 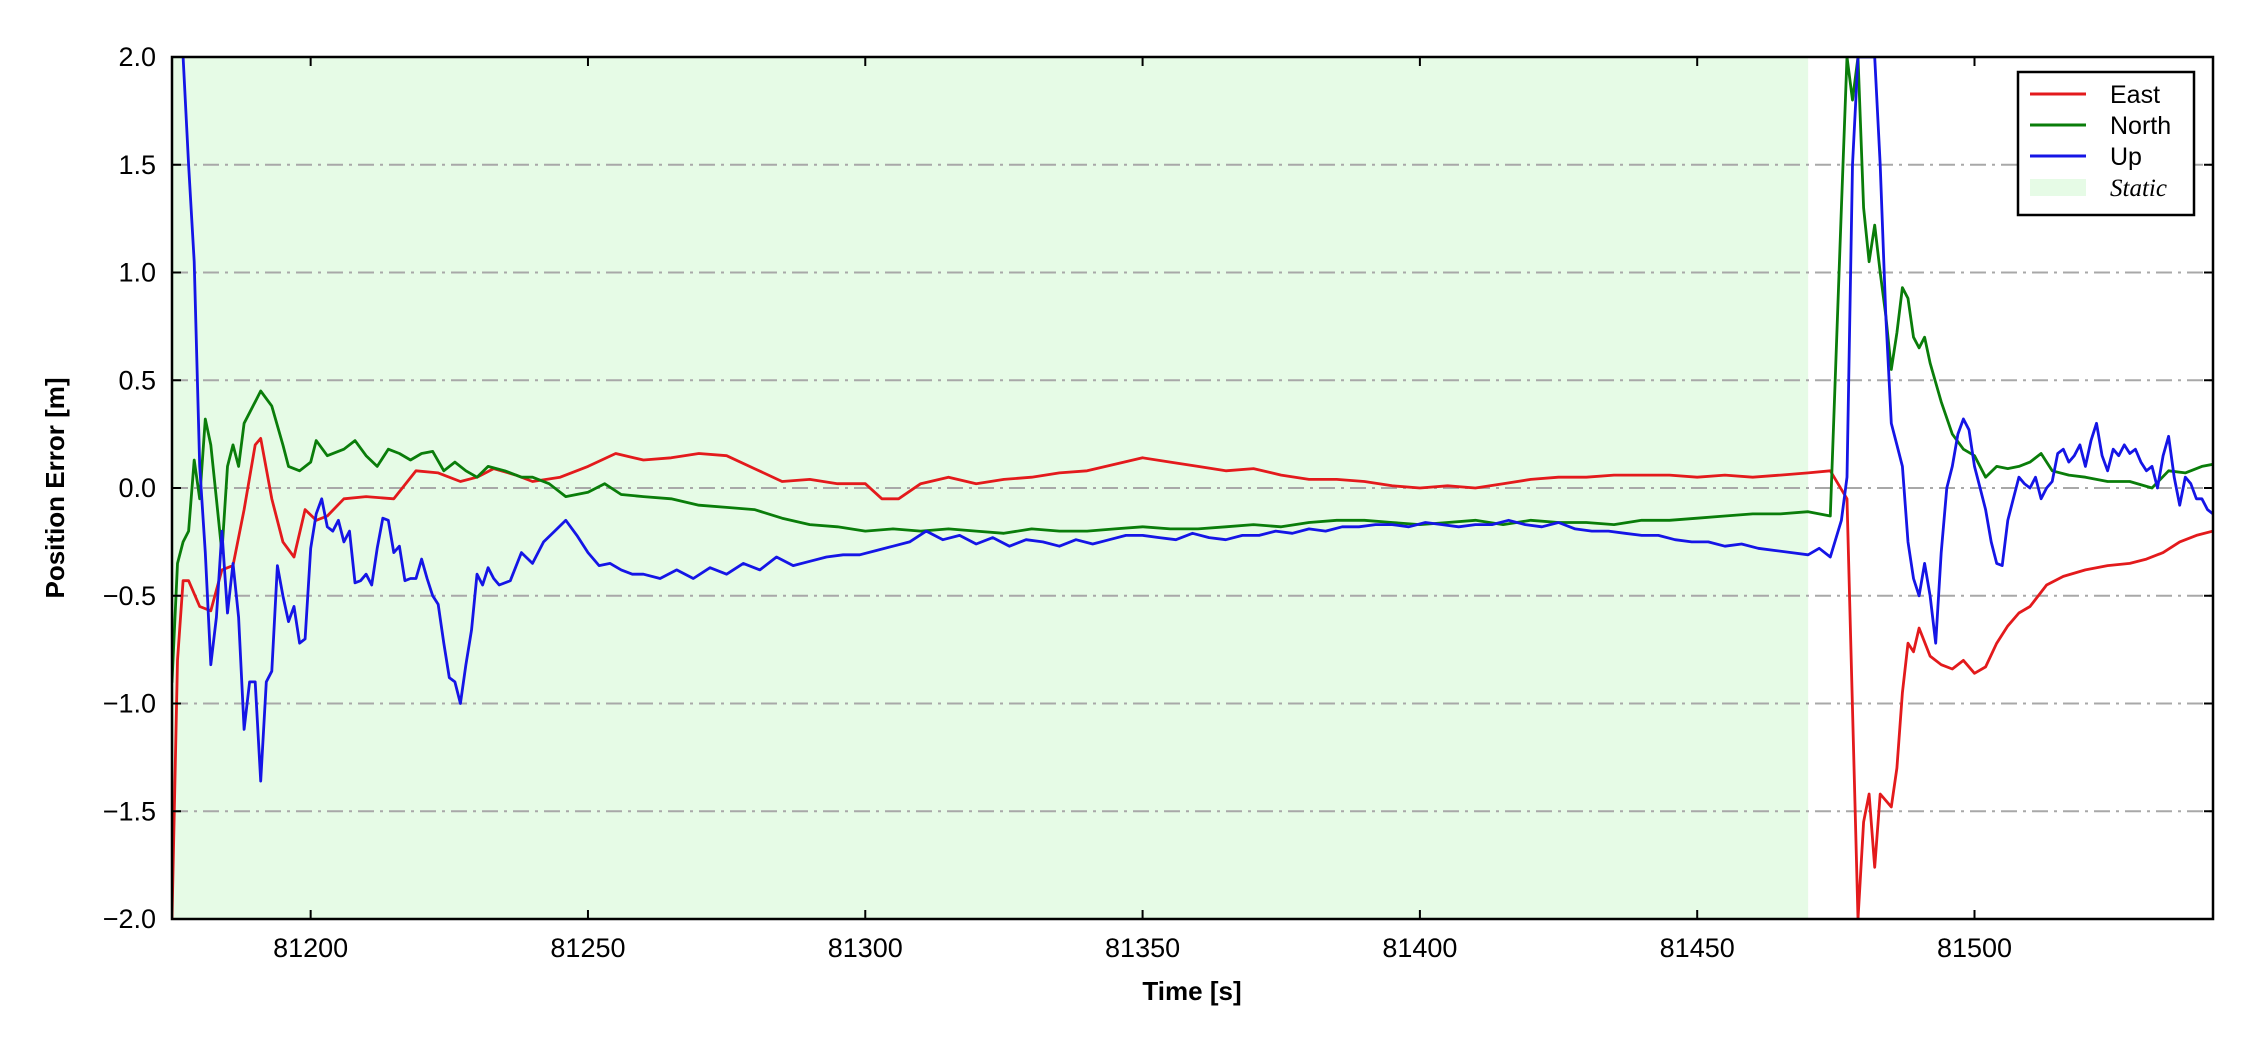 What do you see at coordinates (137, 165) in the screenshot?
I see `y-tick-label: 1.5` at bounding box center [137, 165].